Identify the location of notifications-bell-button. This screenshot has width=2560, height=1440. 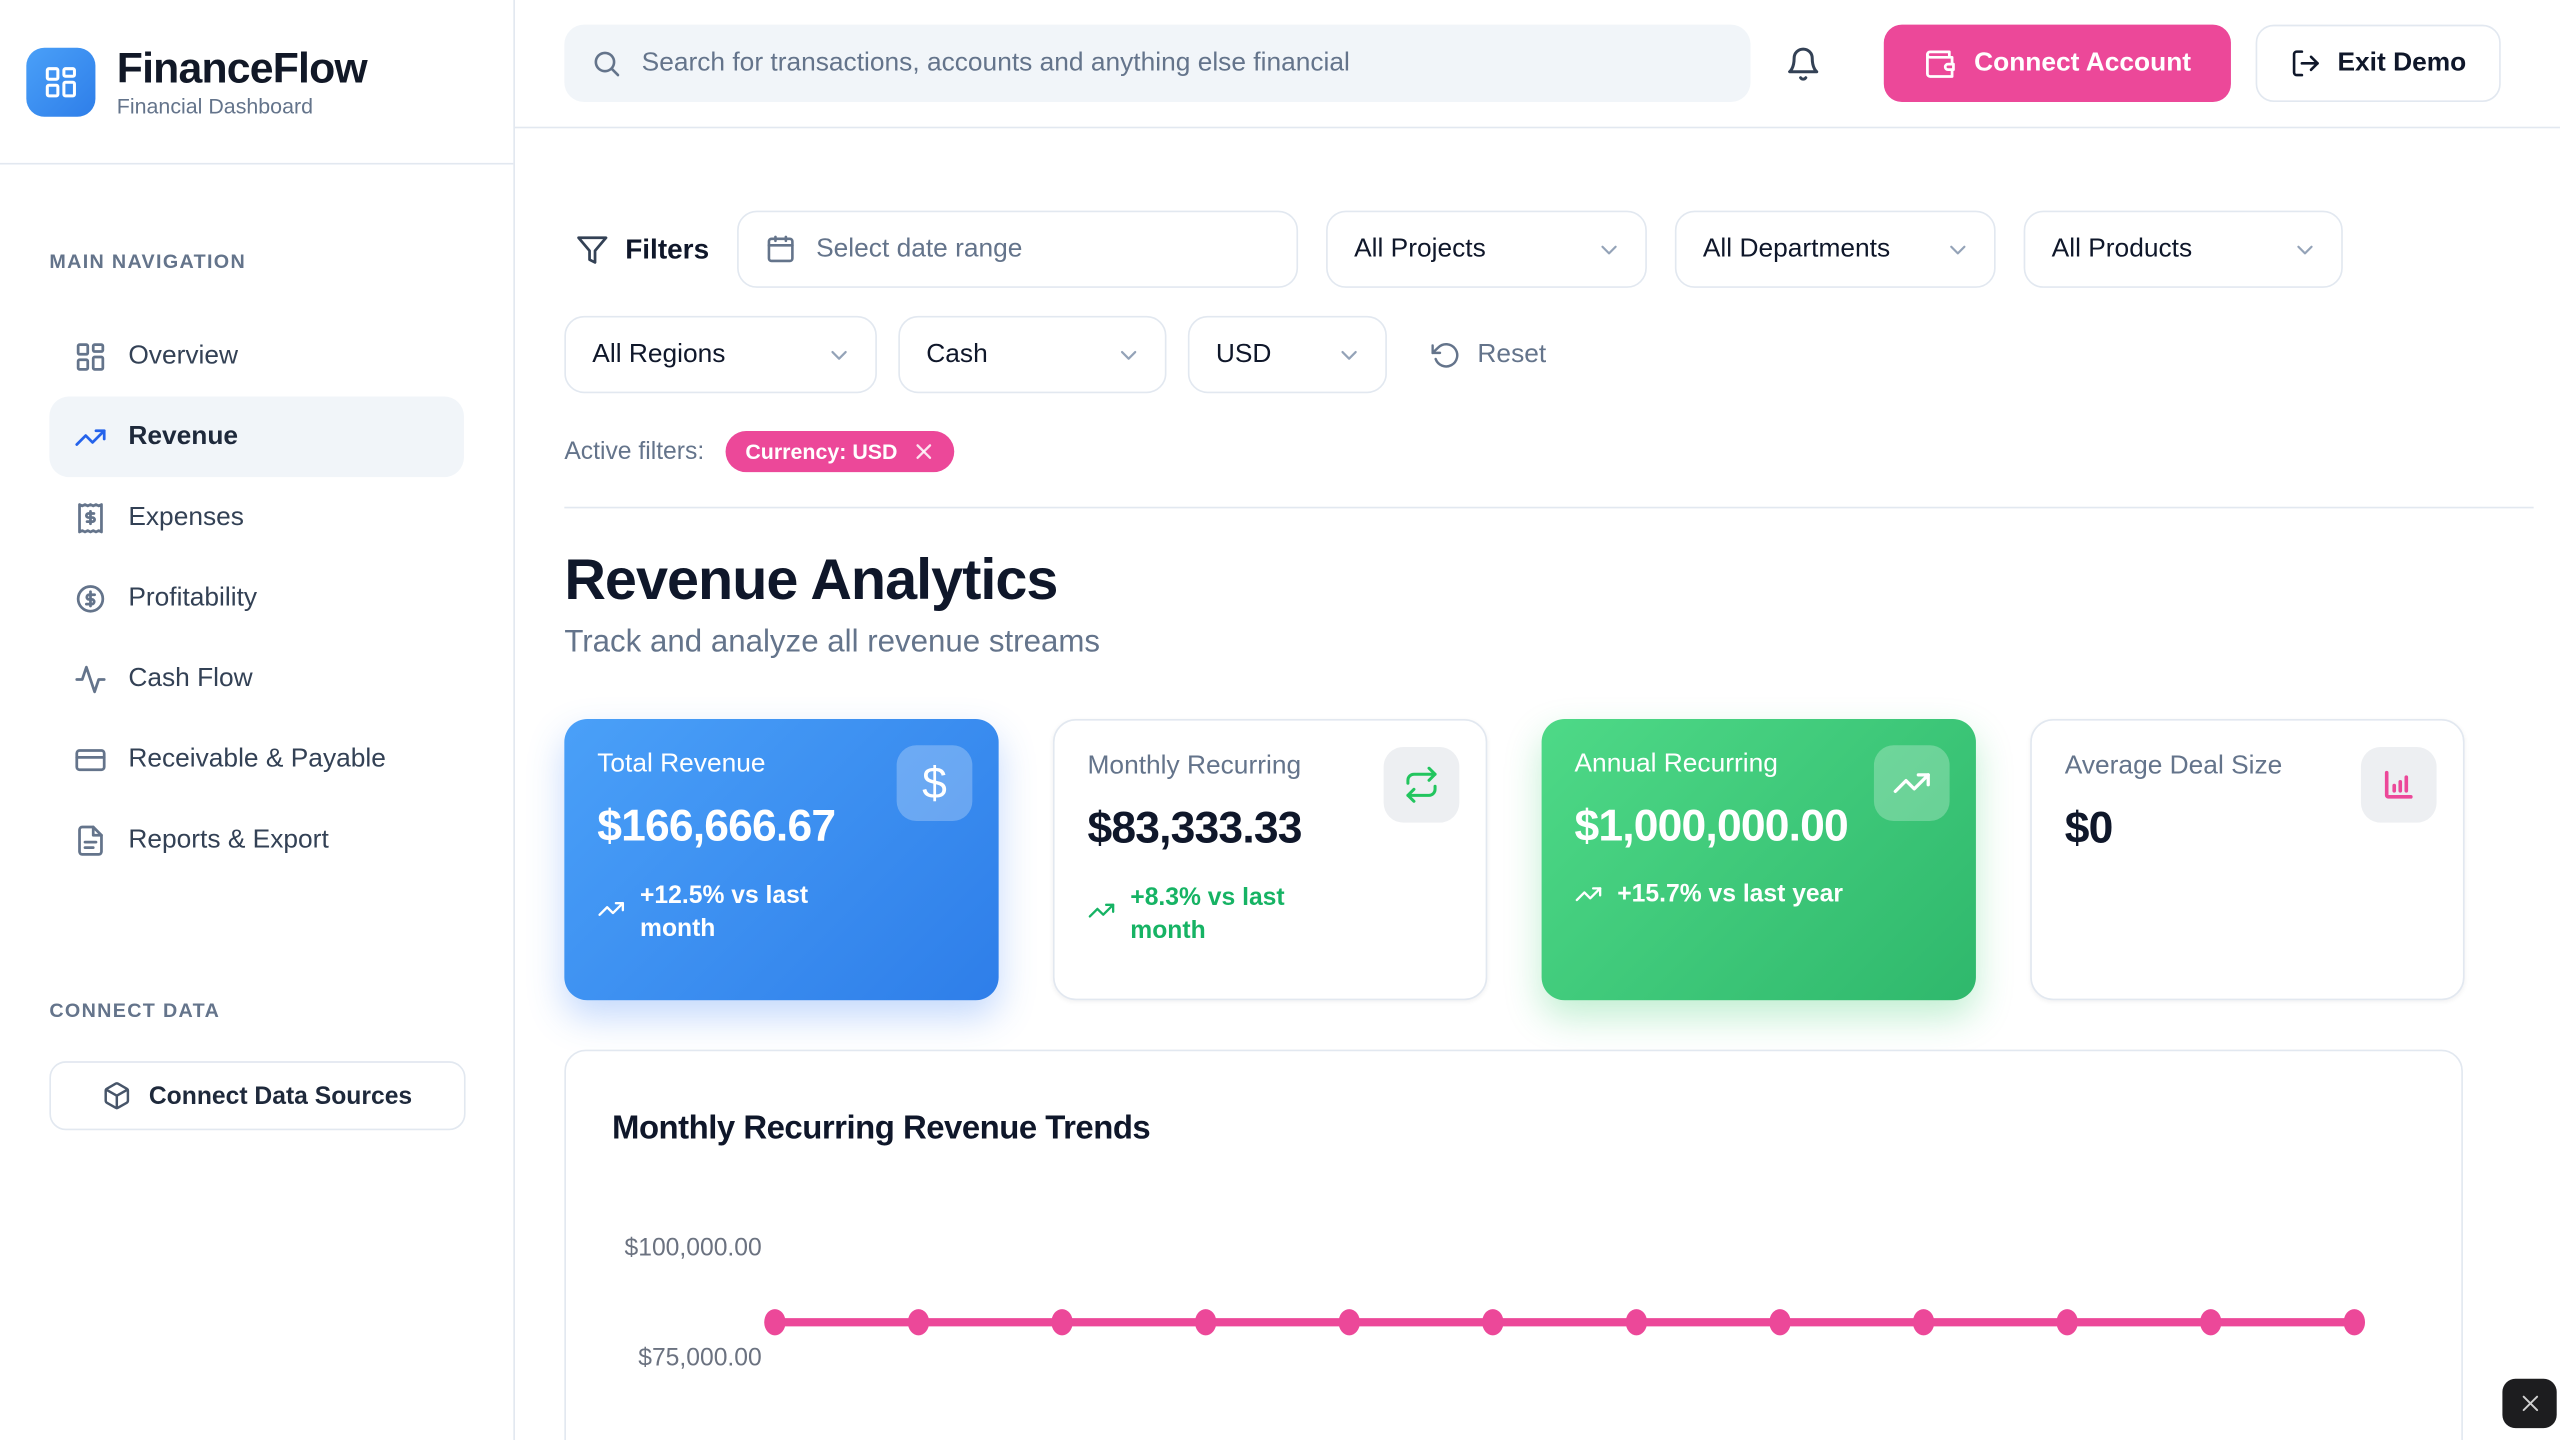
(1803, 63).